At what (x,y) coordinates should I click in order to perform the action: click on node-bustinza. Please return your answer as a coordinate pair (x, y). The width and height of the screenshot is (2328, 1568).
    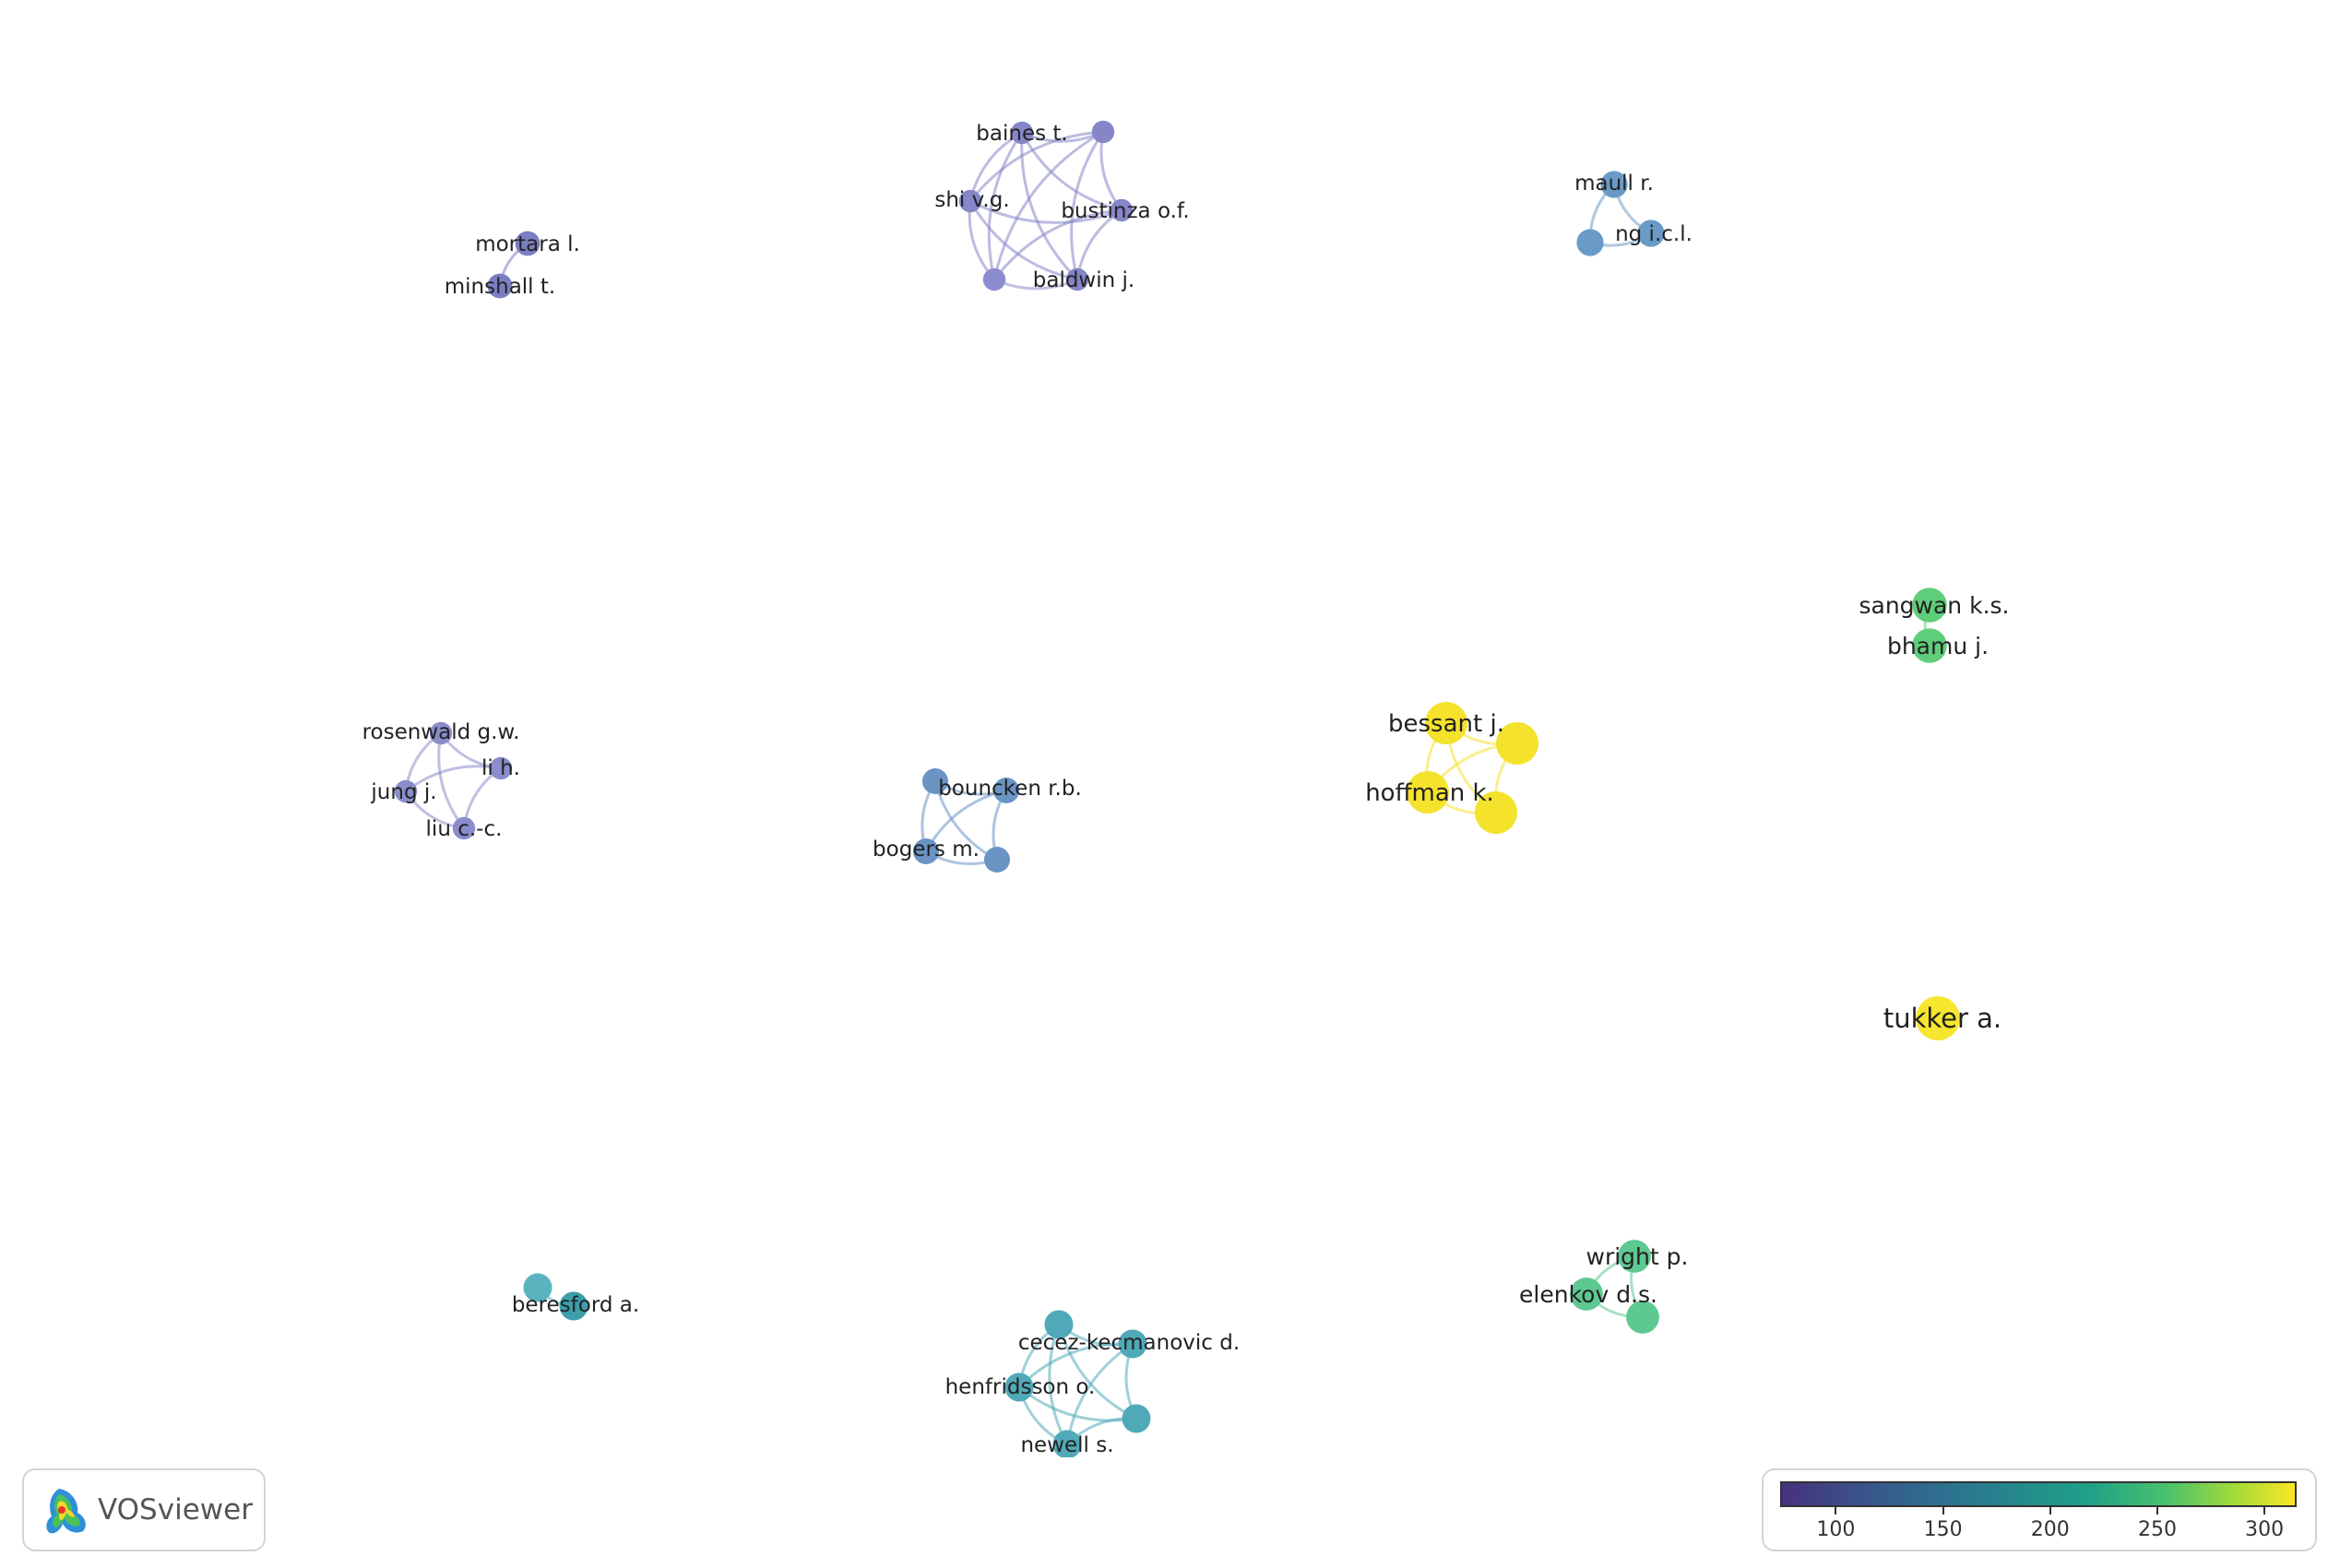
    Looking at the image, I should click on (1122, 210).